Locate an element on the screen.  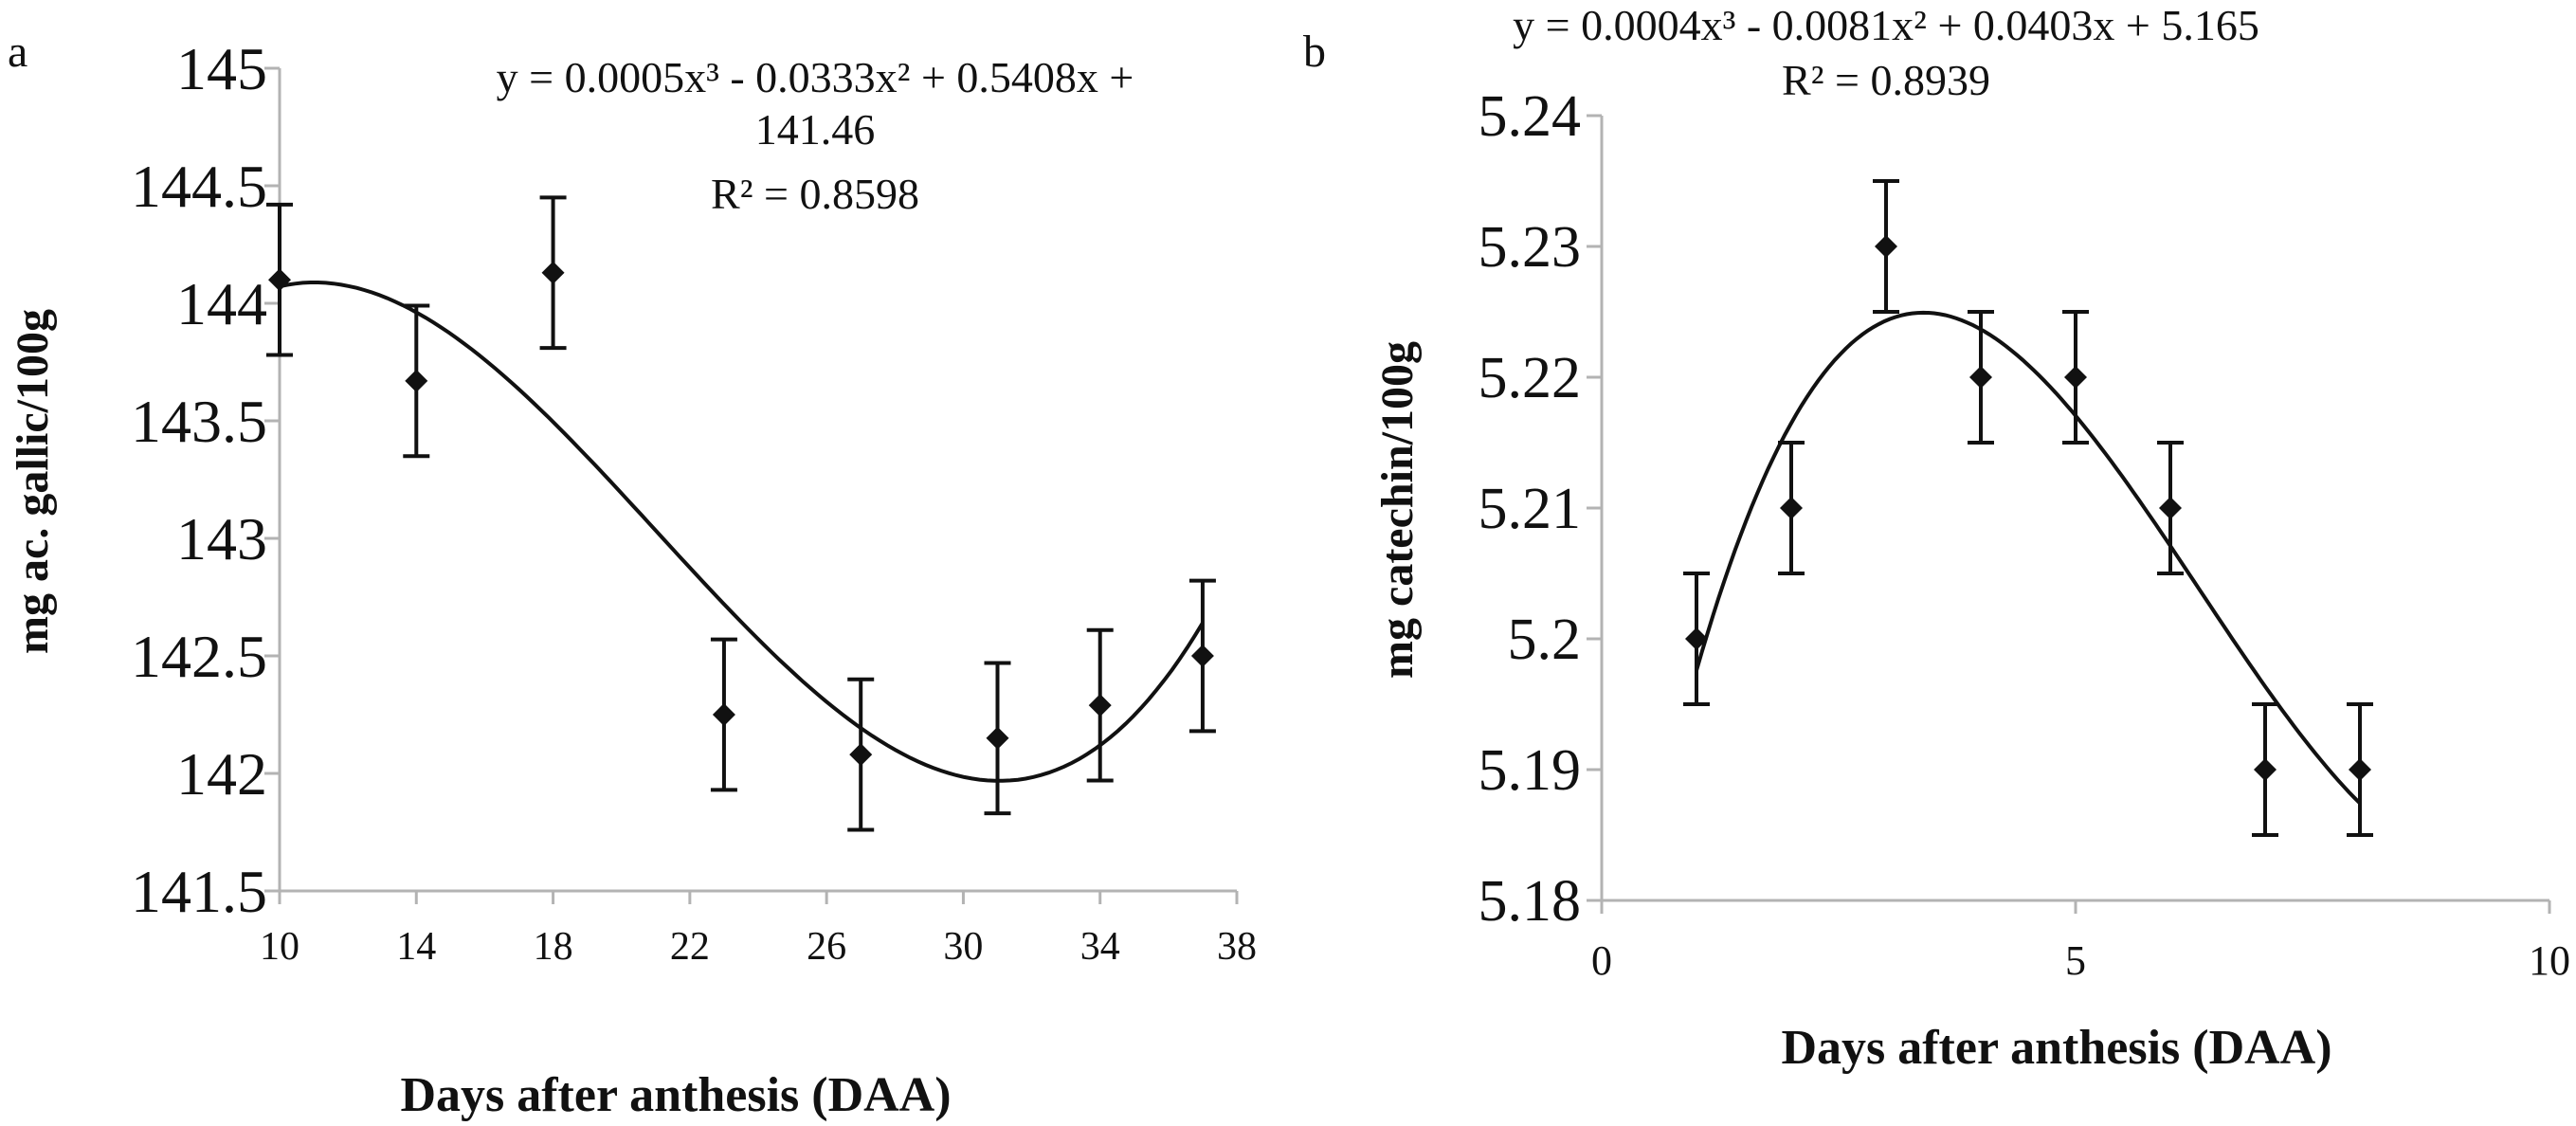
x-tick-label: 22 is located at coordinates (690, 947).